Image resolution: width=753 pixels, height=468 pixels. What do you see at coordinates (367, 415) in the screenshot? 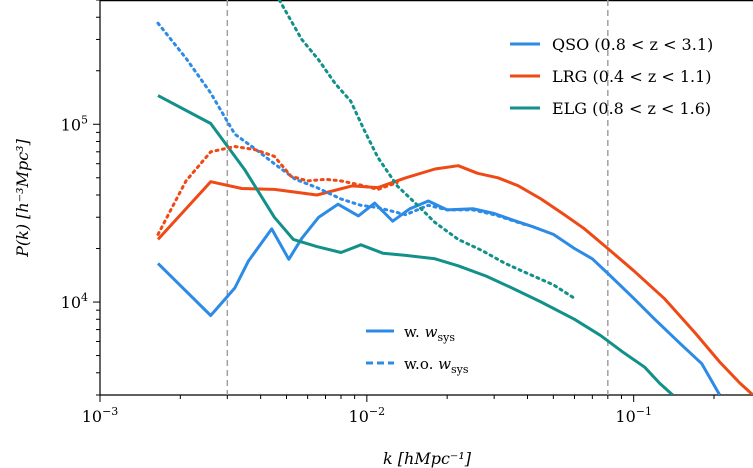
I see `x-tick-label: 10⁻²` at bounding box center [367, 415].